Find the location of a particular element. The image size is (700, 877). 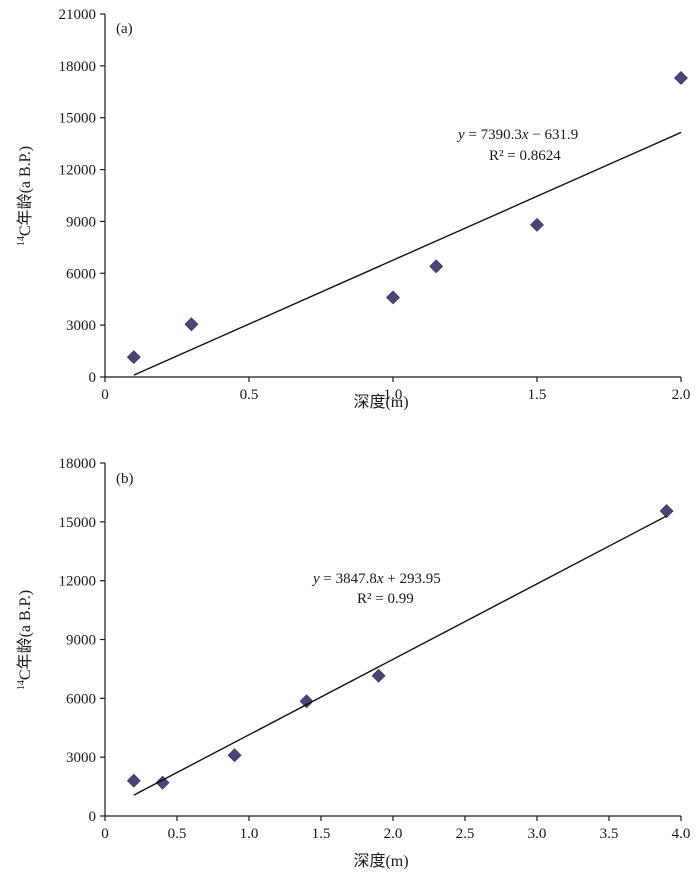

equation-middle: = 3847.8 is located at coordinates (348, 579).